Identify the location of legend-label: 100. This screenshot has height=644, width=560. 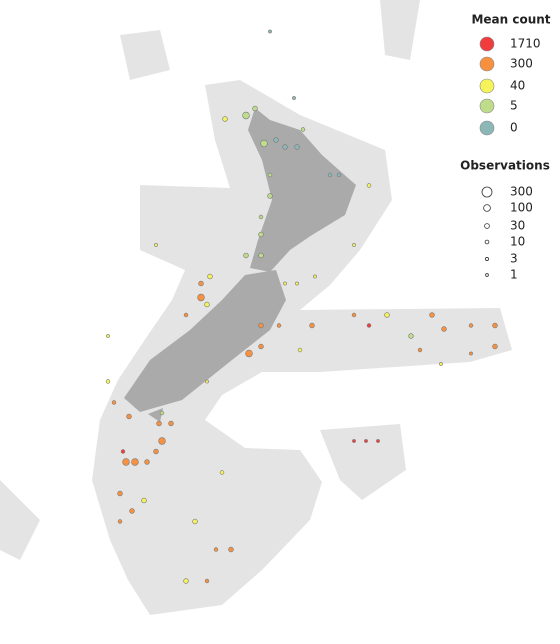
(521, 208).